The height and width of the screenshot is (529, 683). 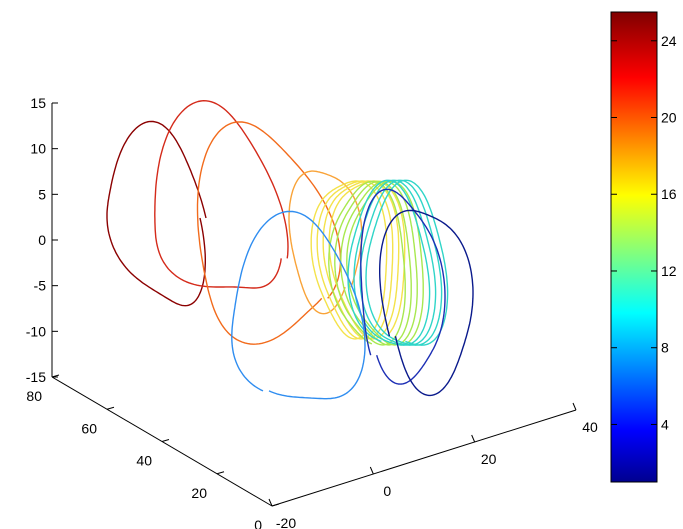 What do you see at coordinates (590, 427) in the screenshot?
I see `x-tick-label: 40` at bounding box center [590, 427].